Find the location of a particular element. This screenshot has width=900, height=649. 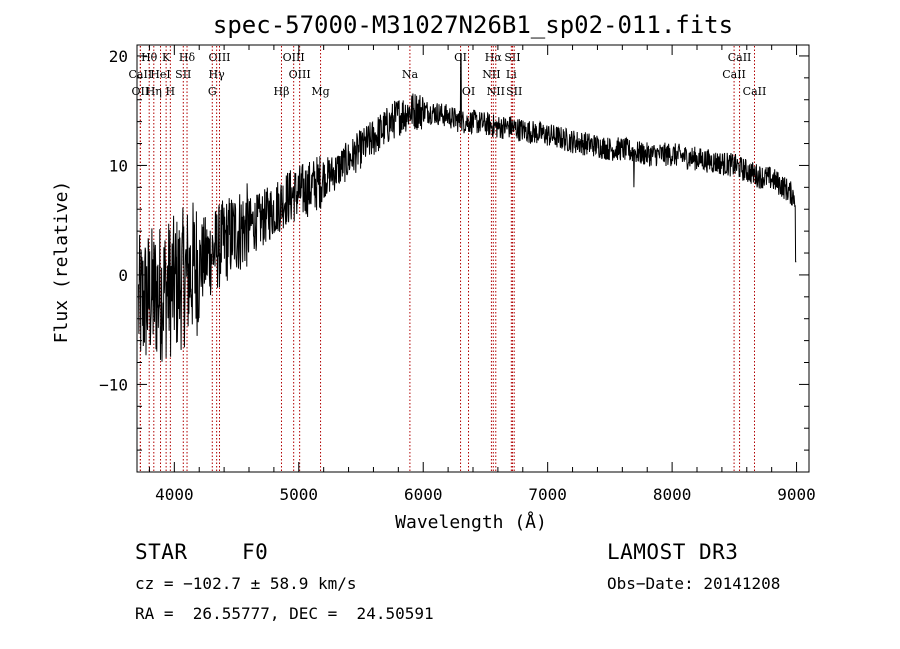

survey-name: LAMOST DR3 is located at coordinates (673, 552).